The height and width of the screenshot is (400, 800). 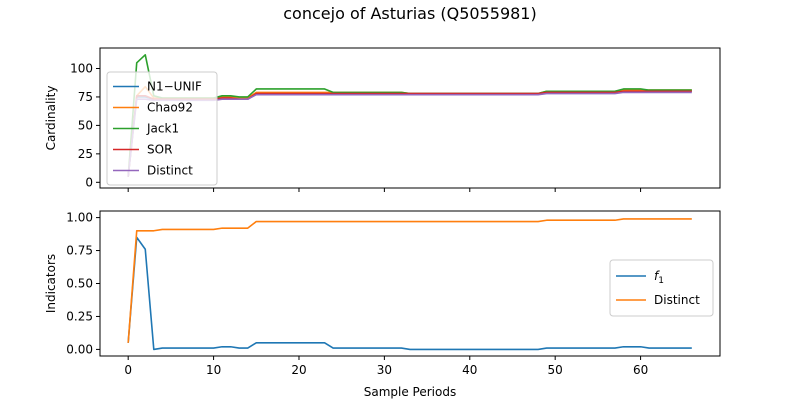 I want to click on legend-label-1: Distinct, so click(x=677, y=300).